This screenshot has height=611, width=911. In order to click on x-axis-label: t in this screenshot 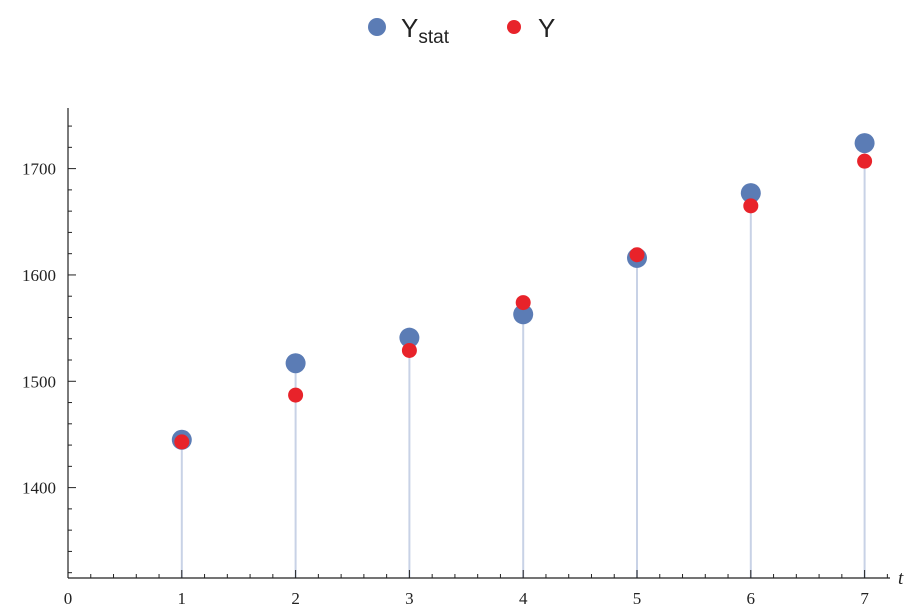, I will do `click(901, 578)`.